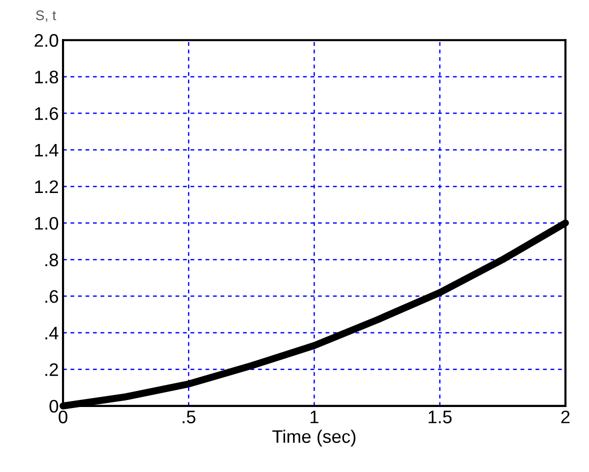  Describe the element at coordinates (51, 296) in the screenshot. I see `y-tick-label: .6` at that location.